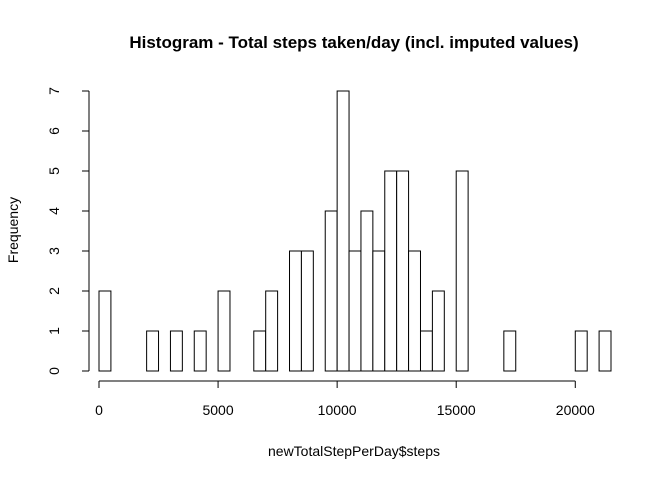 This screenshot has height=485, width=672. What do you see at coordinates (345, 399) in the screenshot?
I see `x-axis: 0 5000 10000 15000 20000` at bounding box center [345, 399].